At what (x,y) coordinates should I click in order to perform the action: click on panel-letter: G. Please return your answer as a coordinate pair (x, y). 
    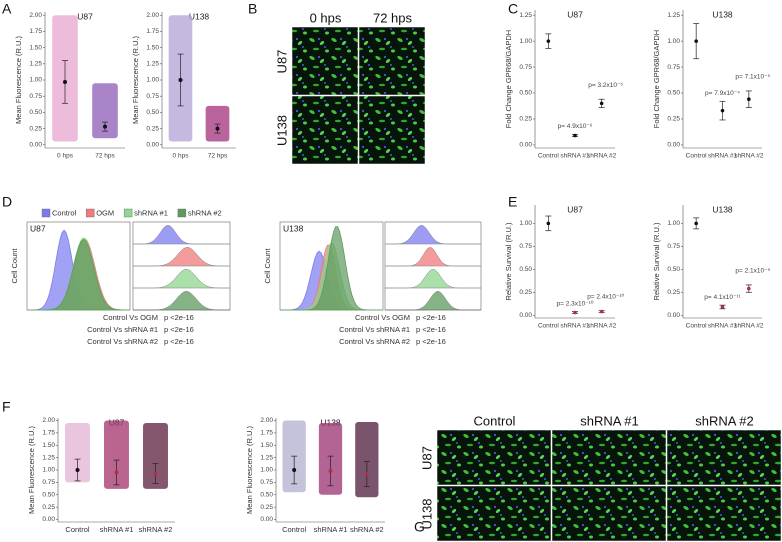
    Looking at the image, I should click on (419, 527).